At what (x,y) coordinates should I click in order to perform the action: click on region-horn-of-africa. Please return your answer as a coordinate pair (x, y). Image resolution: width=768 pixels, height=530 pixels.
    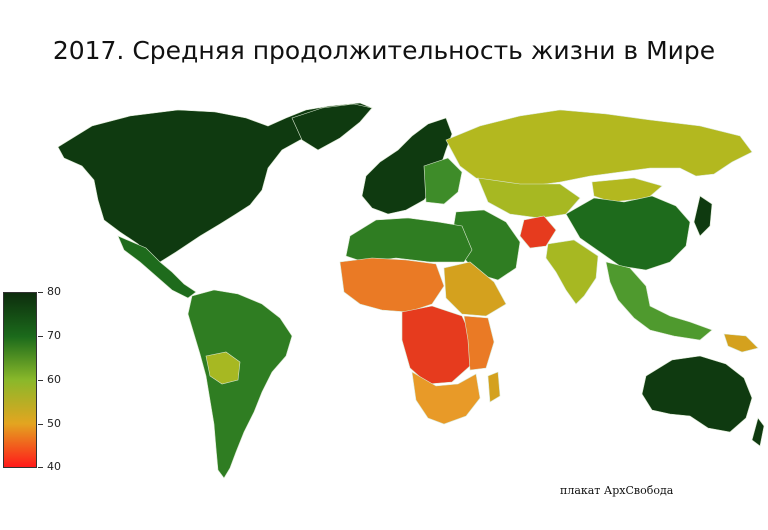
    Looking at the image, I should click on (475, 289).